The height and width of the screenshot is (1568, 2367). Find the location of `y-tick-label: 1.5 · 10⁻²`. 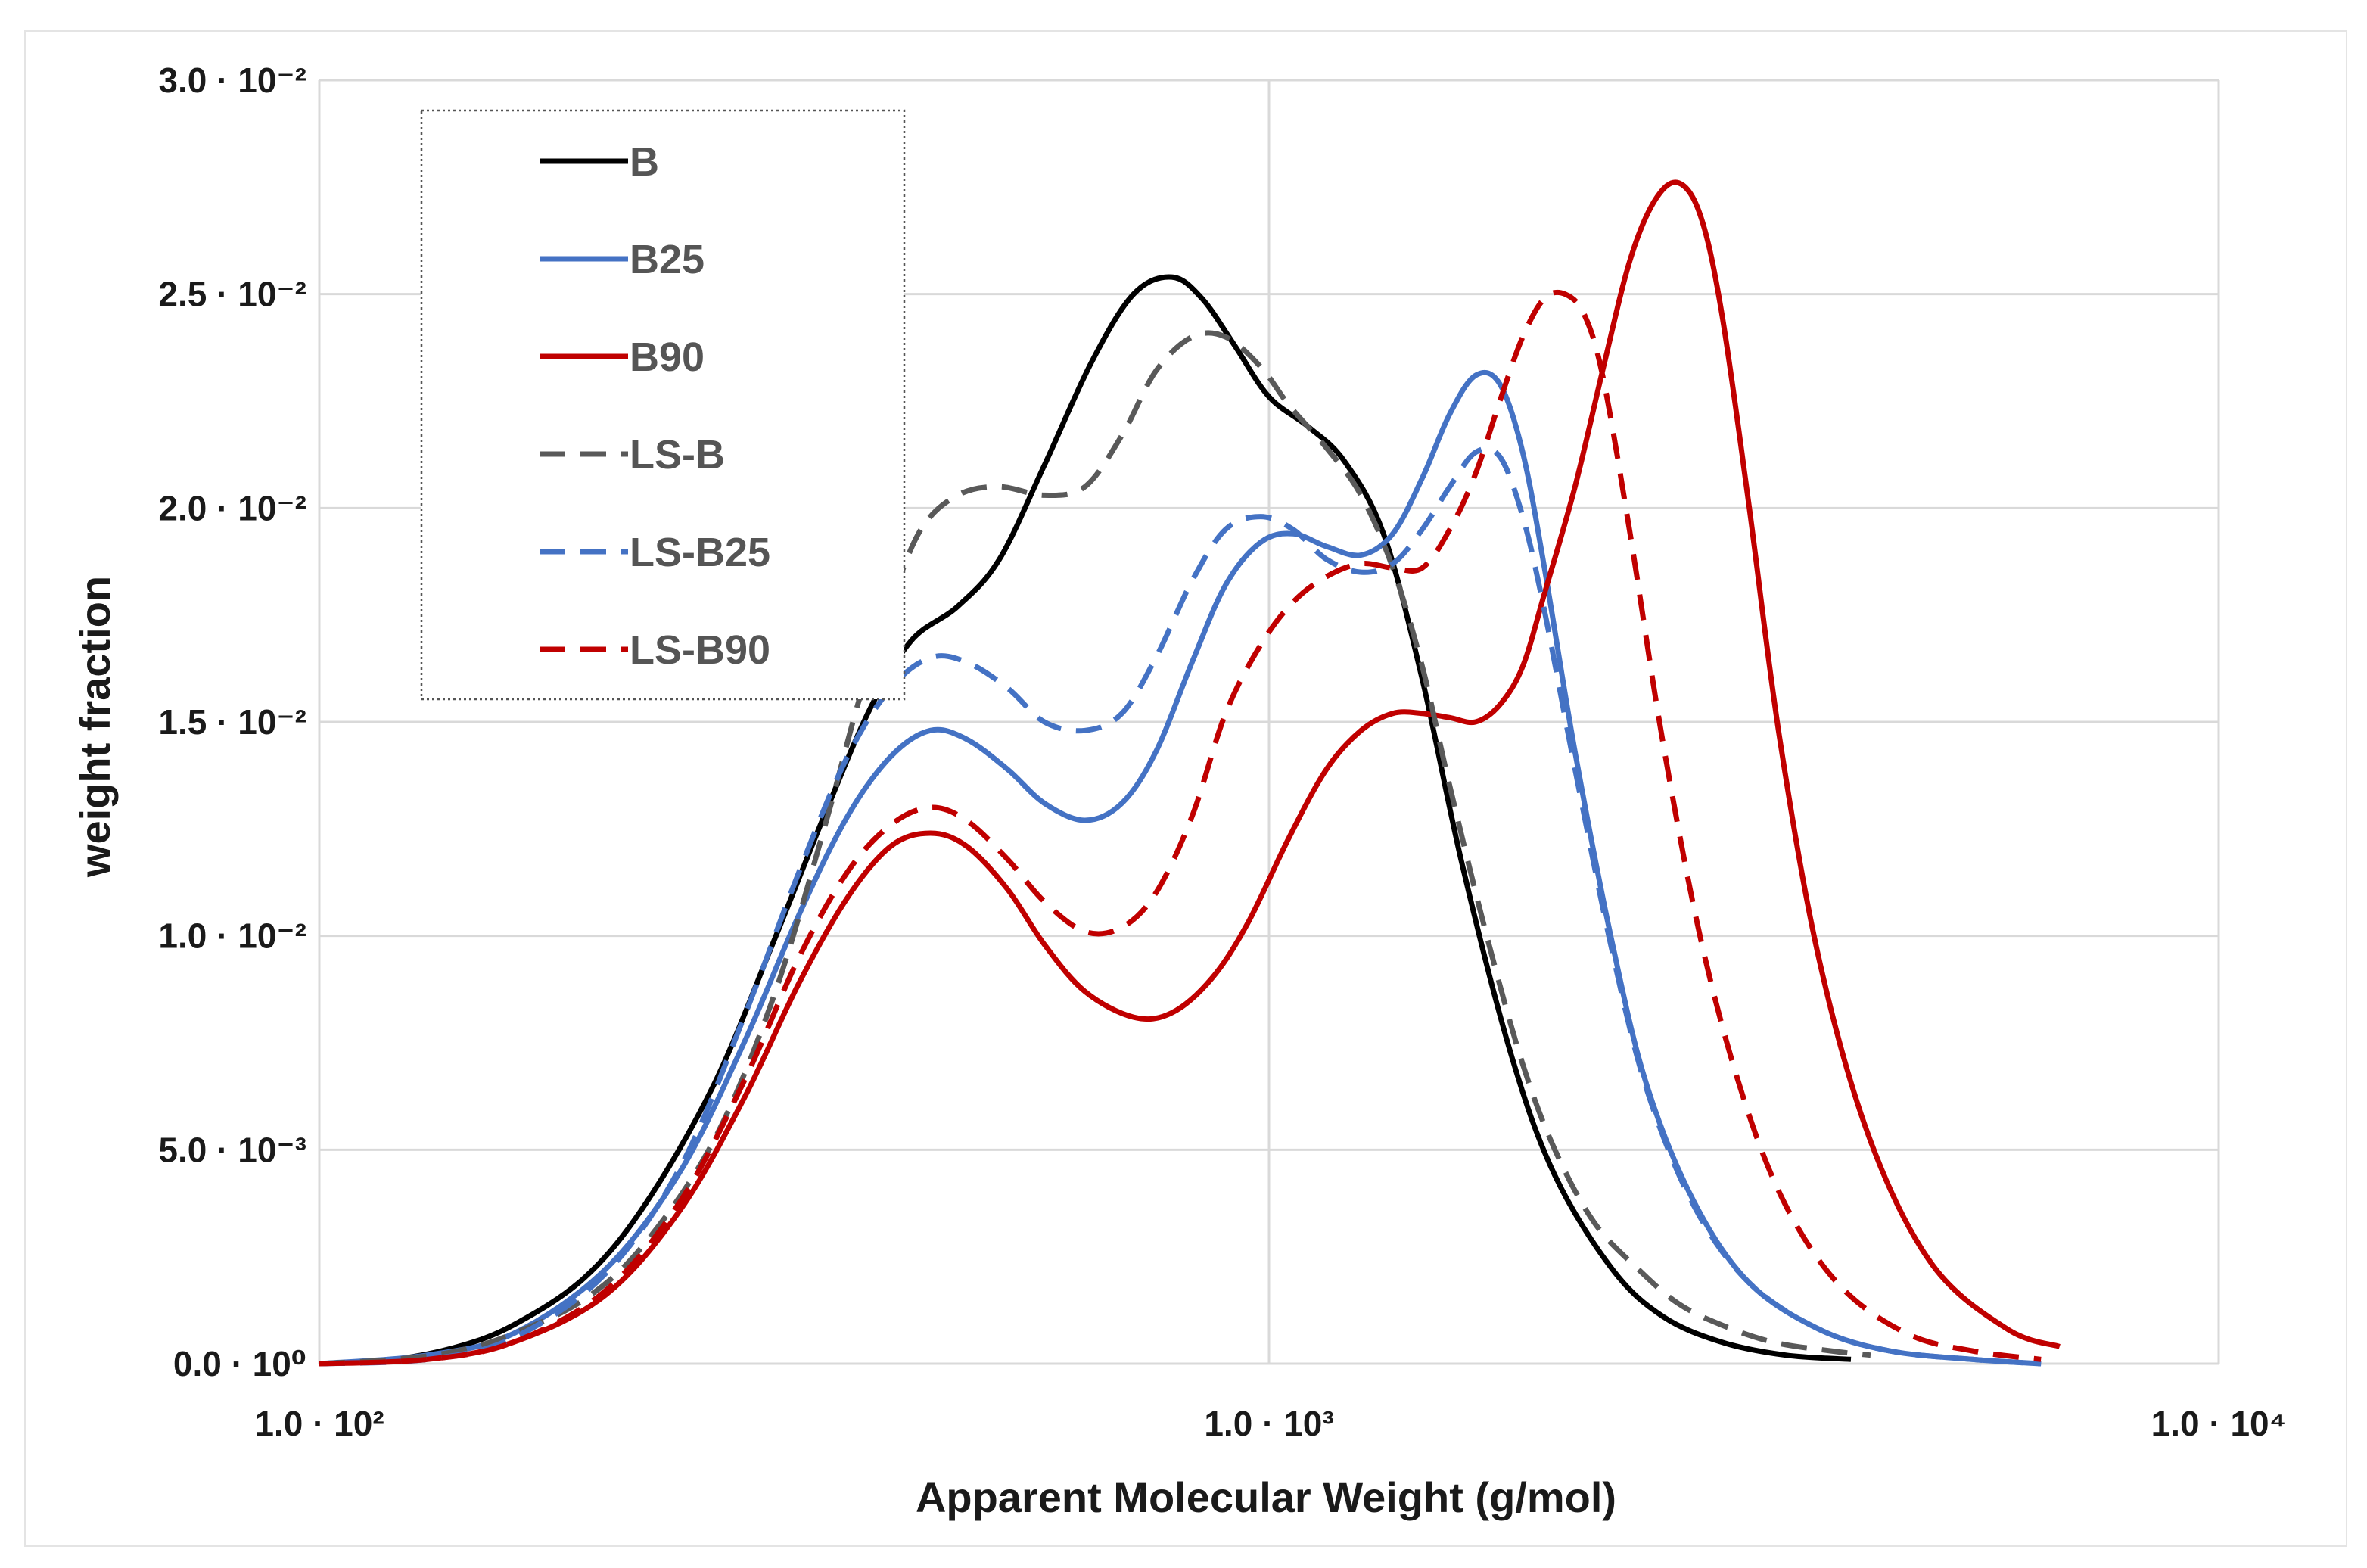

y-tick-label: 1.5 · 10⁻² is located at coordinates (232, 722).